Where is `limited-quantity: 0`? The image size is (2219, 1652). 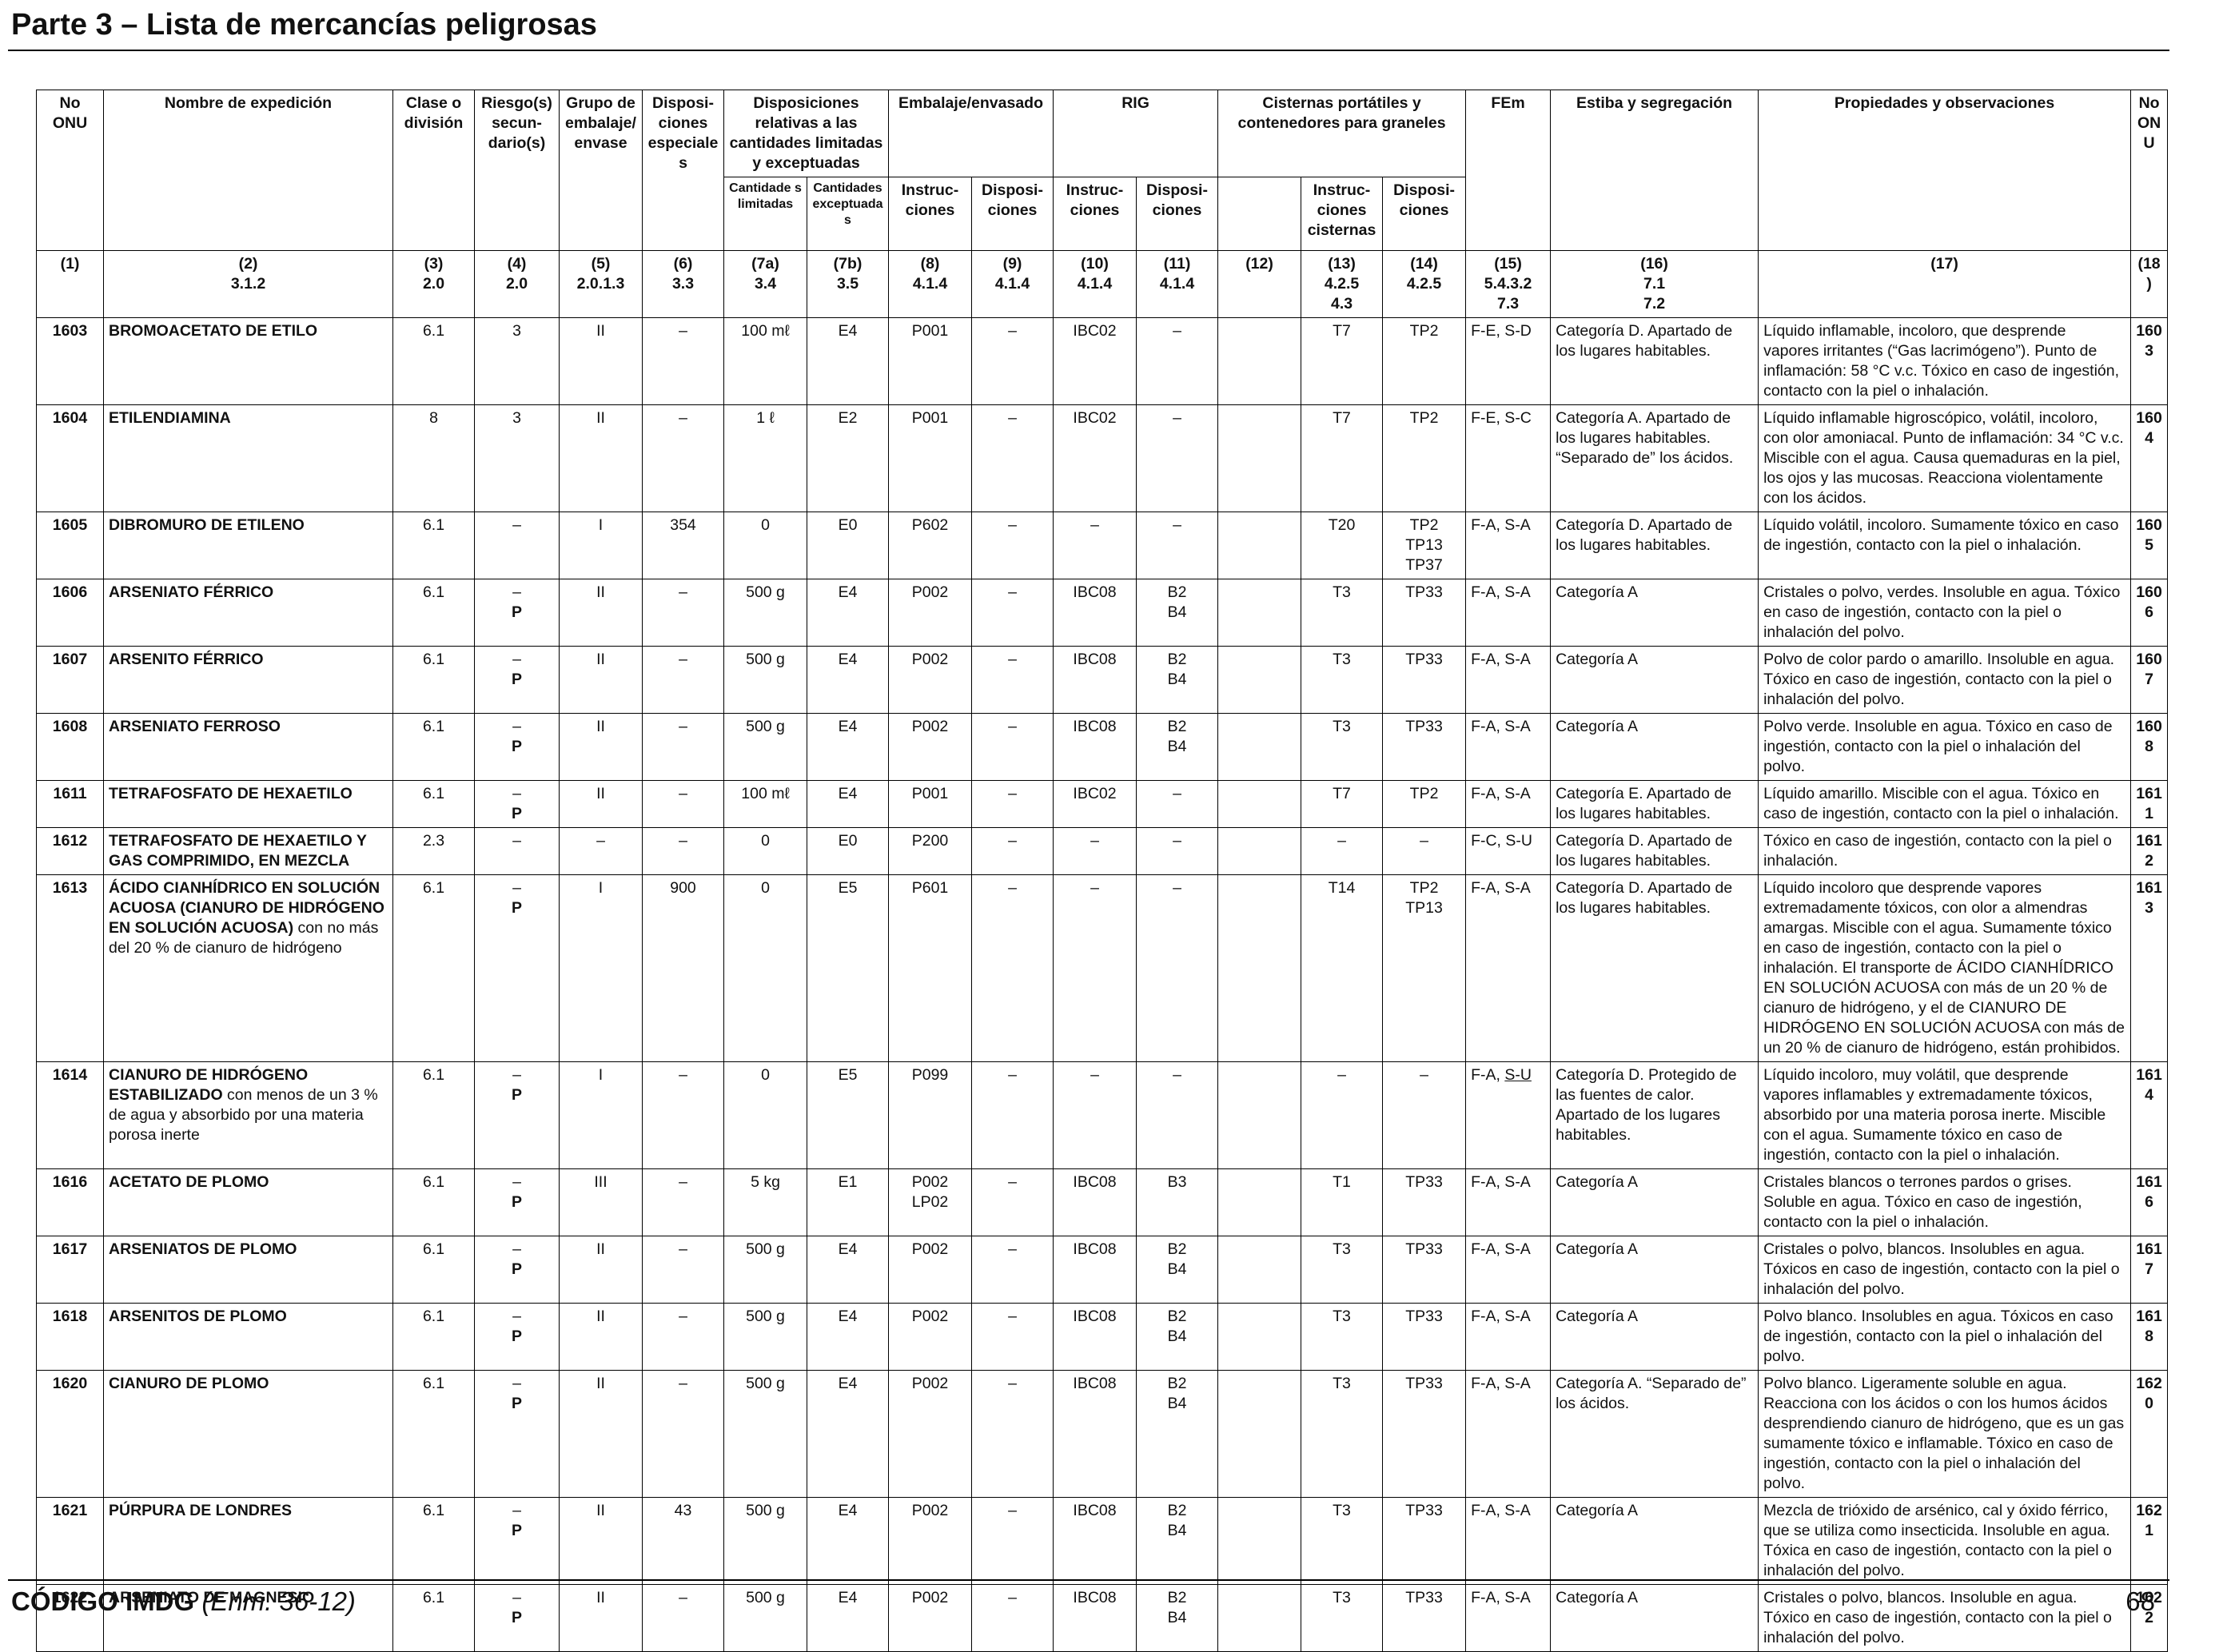 limited-quantity: 0 is located at coordinates (765, 968).